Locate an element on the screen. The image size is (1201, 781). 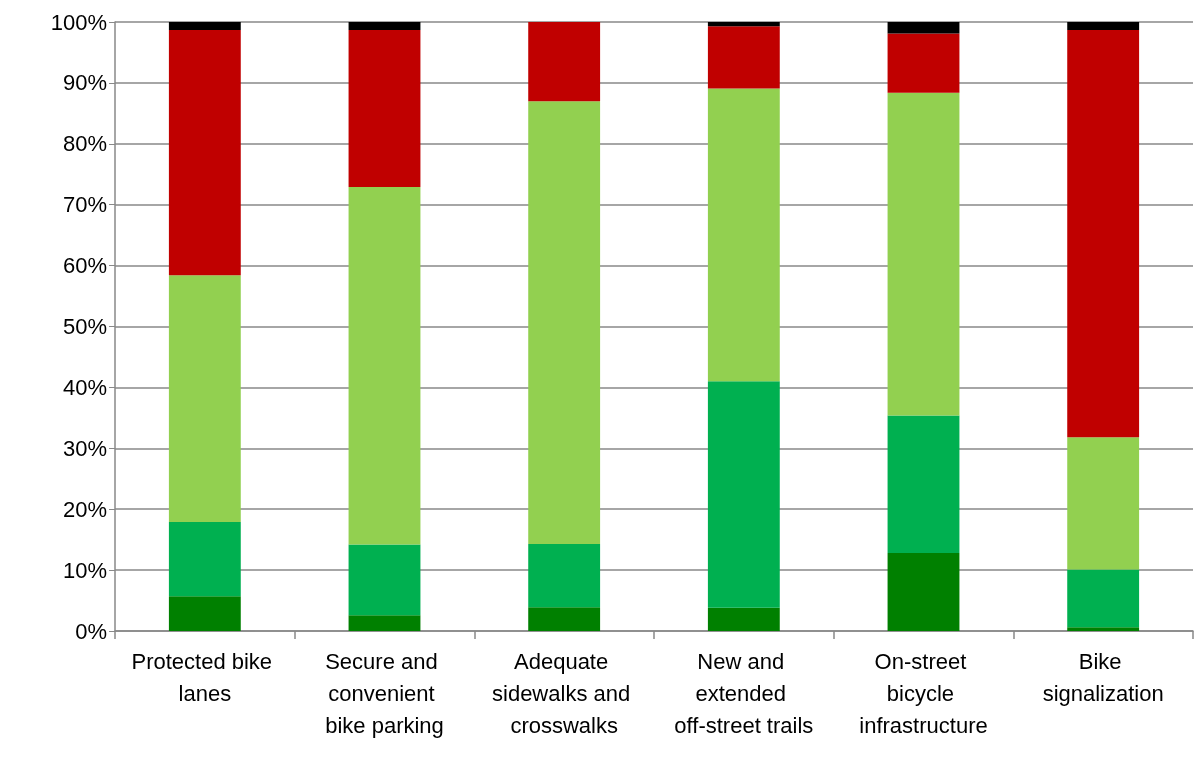
y-tick-label: 30% is located at coordinates (84, 448).